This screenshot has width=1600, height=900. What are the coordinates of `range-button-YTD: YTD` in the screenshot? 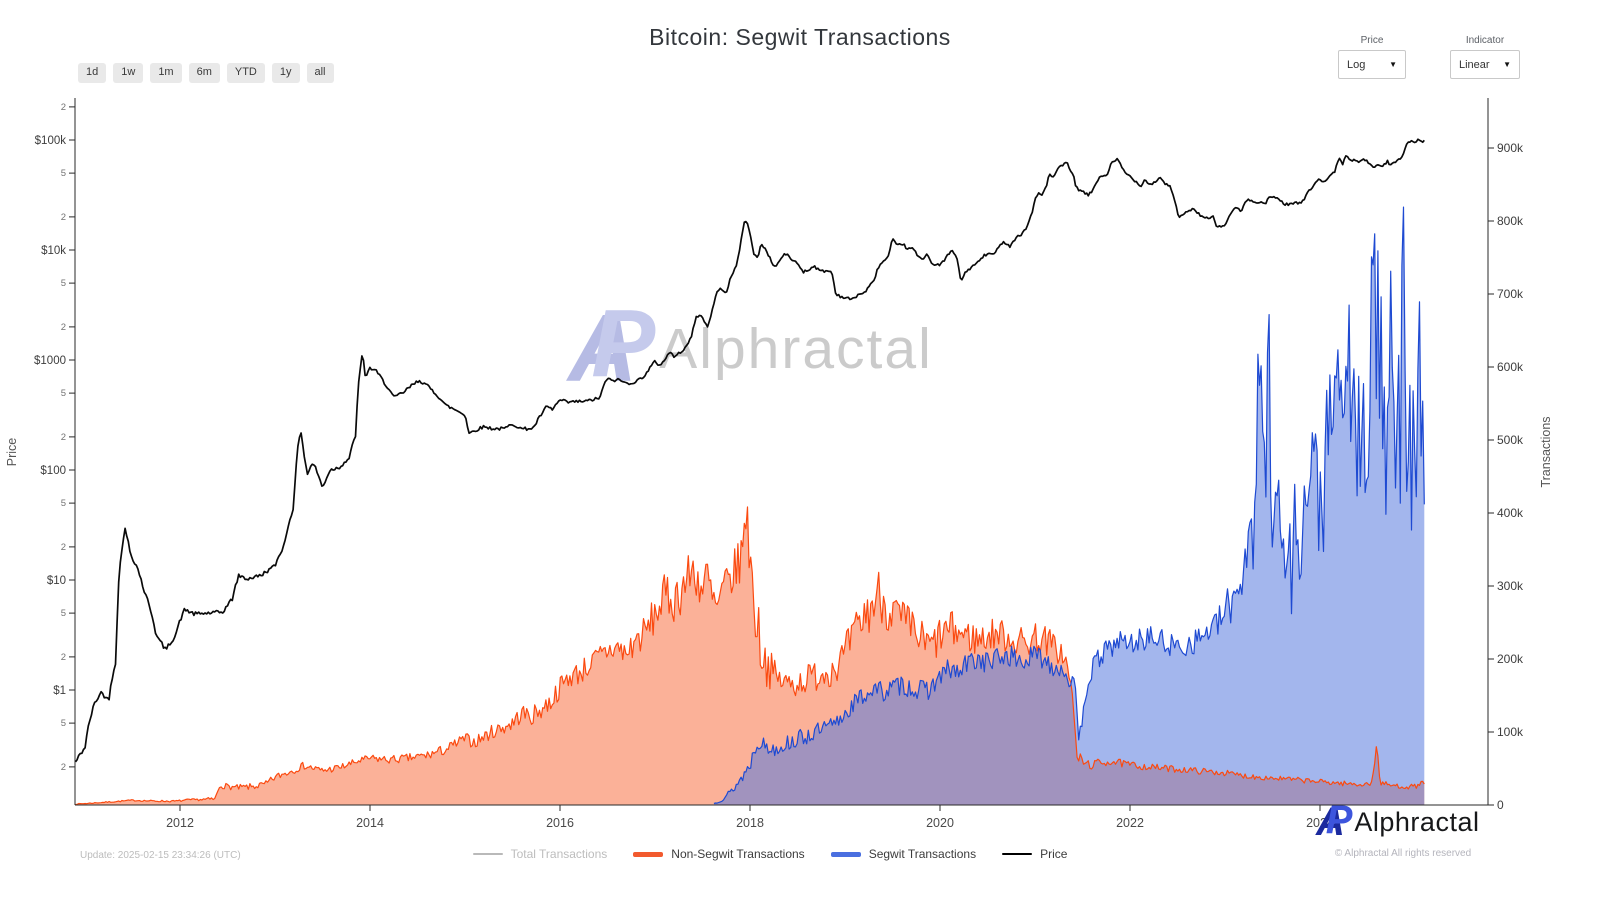 It's located at (245, 73).